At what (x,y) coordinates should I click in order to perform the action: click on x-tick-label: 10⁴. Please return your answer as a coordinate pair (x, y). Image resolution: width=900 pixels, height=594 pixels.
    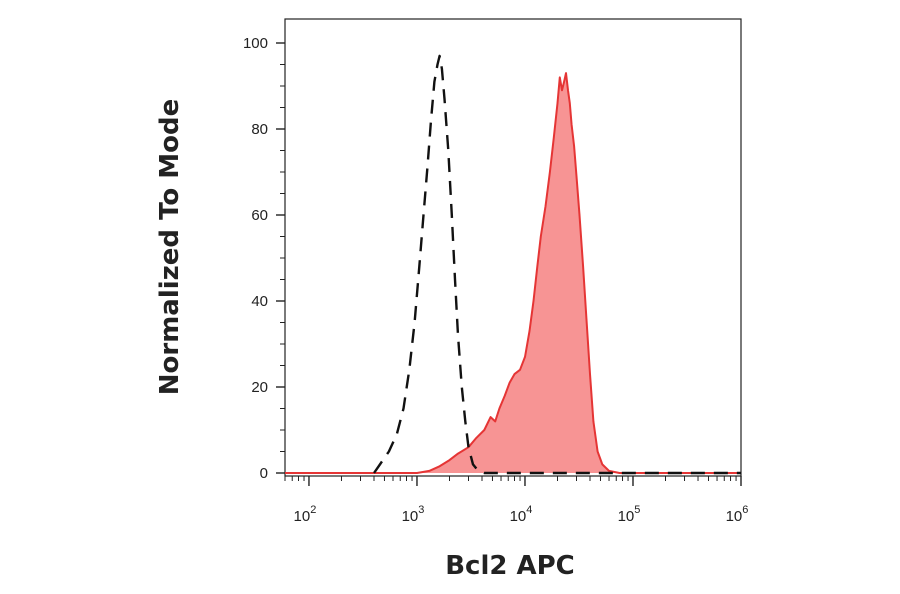
    Looking at the image, I should click on (521, 514).